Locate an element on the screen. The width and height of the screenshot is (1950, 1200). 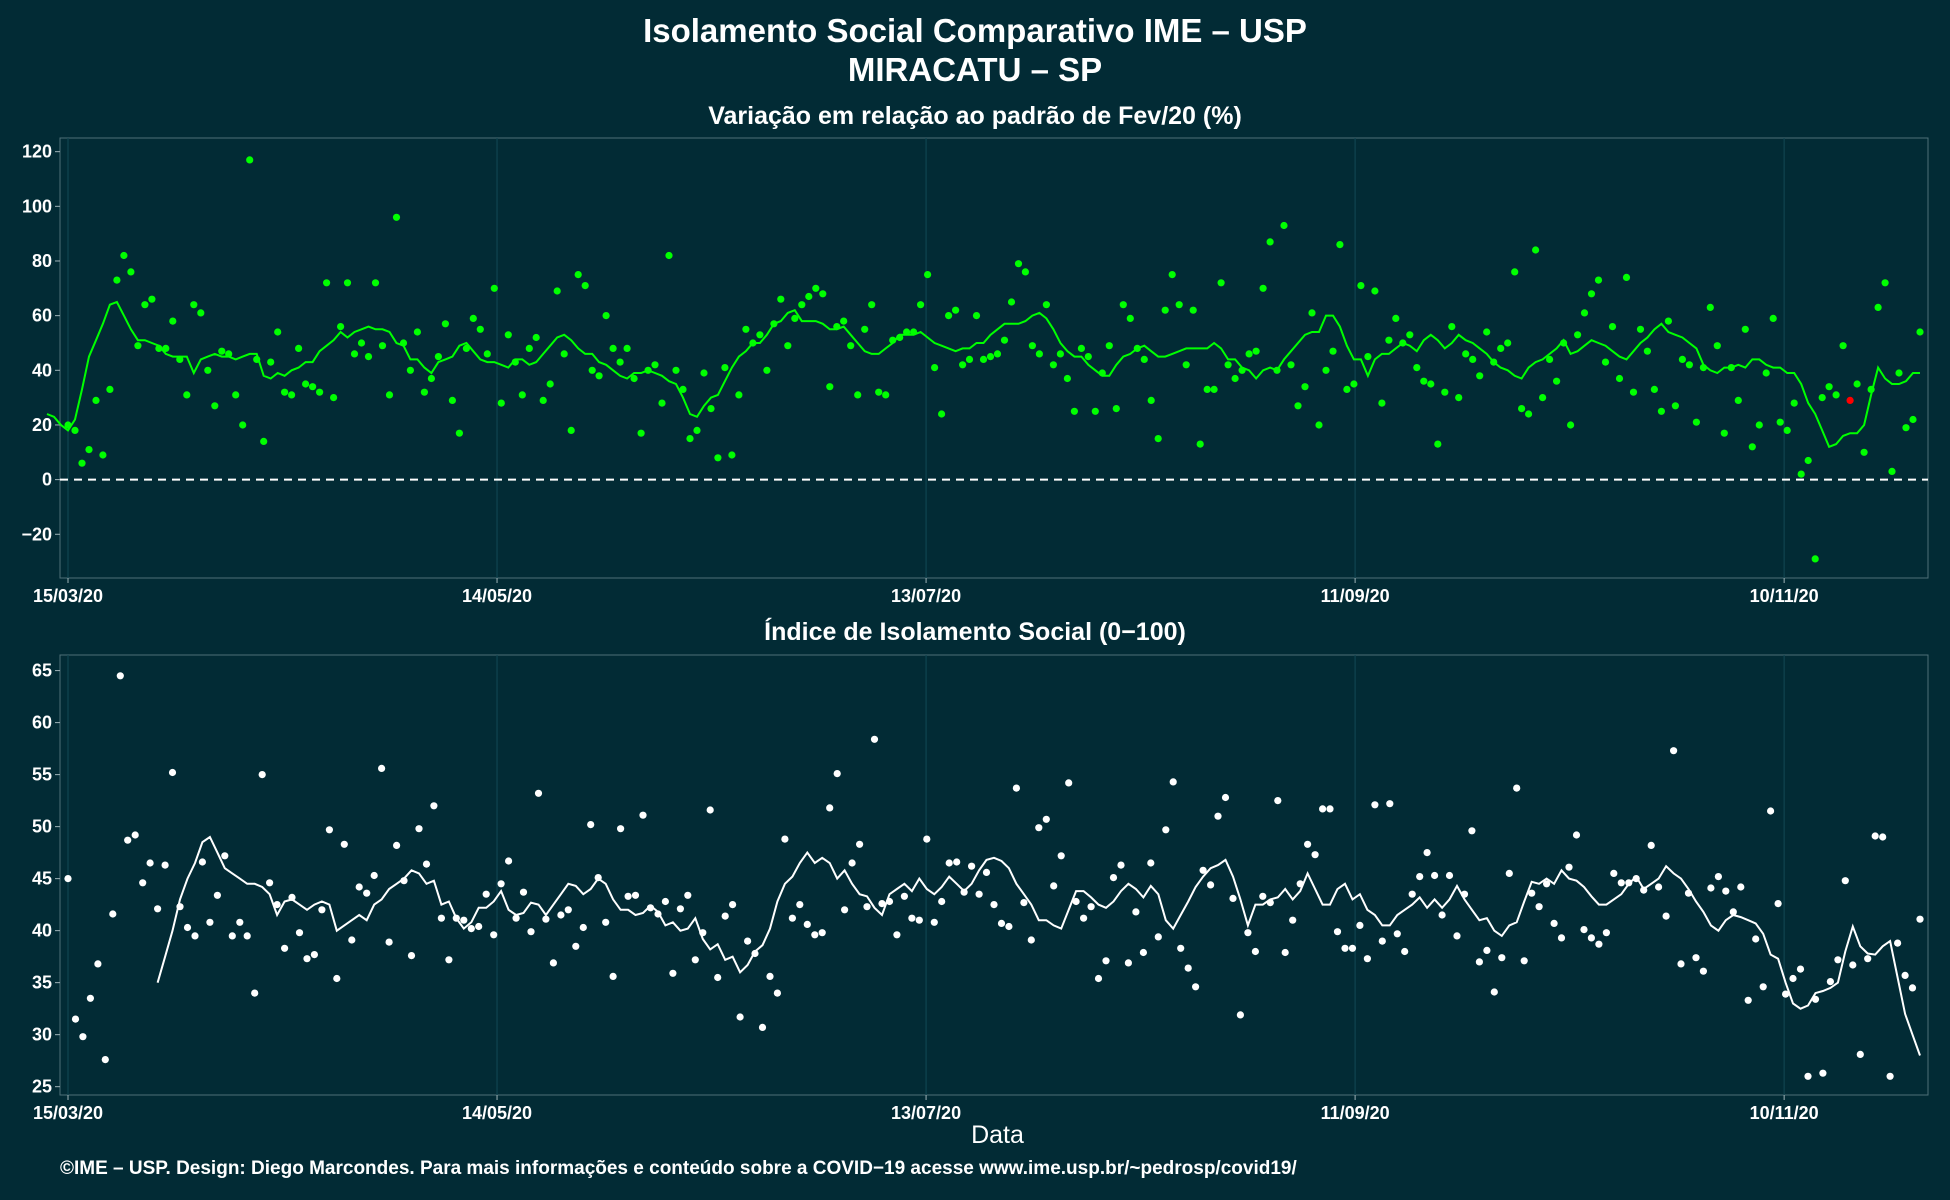
top-x-tick-label: 15/03/20 is located at coordinates (68, 596).